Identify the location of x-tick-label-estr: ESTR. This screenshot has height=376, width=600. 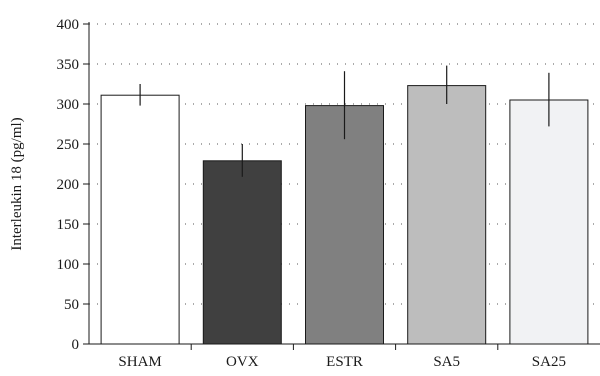
(344, 362).